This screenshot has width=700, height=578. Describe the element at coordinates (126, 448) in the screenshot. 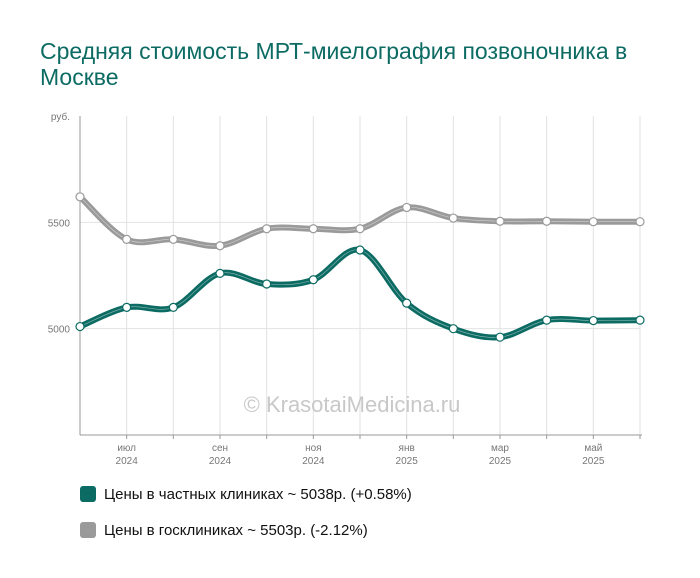

I see `x-tick-label-month: июл` at that location.